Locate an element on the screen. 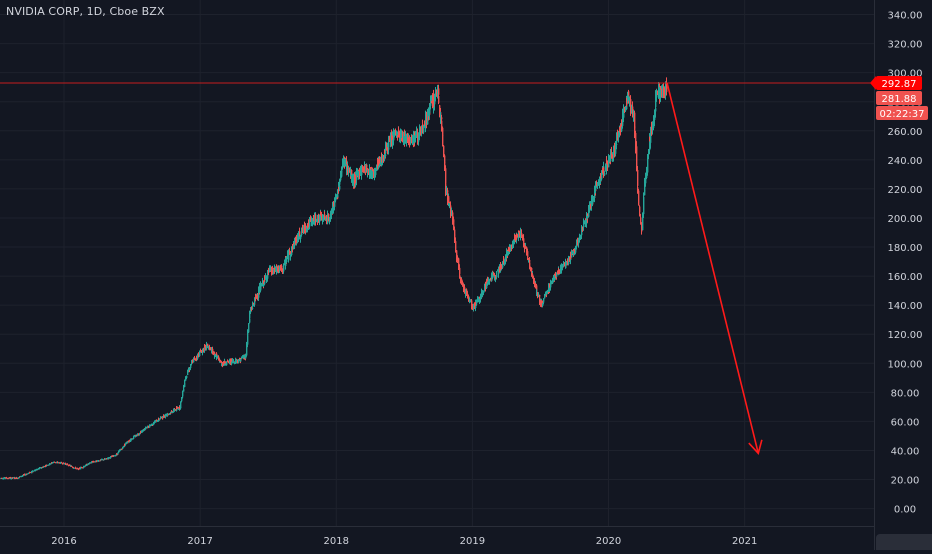 This screenshot has height=554, width=932. last-price-label: 292.87 is located at coordinates (899, 84).